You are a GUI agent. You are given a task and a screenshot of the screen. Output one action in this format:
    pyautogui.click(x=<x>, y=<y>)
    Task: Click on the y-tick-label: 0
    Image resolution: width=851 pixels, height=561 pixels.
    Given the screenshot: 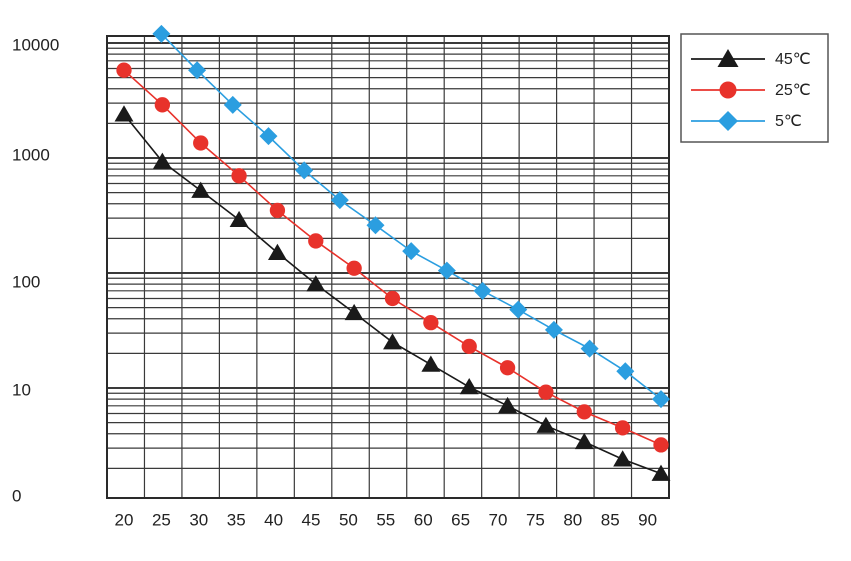 What is the action you would take?
    pyautogui.click(x=16, y=495)
    